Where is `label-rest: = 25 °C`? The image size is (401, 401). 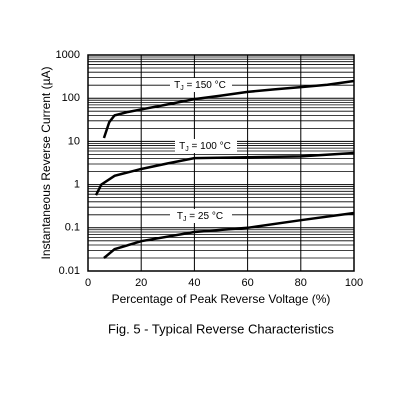 label-rest: = 25 °C is located at coordinates (205, 216).